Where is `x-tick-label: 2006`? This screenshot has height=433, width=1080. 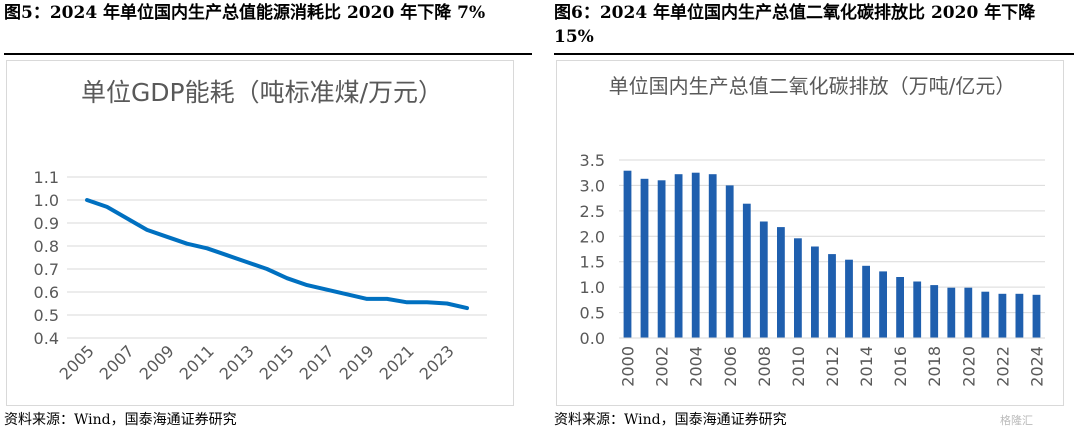
x-tick-label: 2006 is located at coordinates (730, 366).